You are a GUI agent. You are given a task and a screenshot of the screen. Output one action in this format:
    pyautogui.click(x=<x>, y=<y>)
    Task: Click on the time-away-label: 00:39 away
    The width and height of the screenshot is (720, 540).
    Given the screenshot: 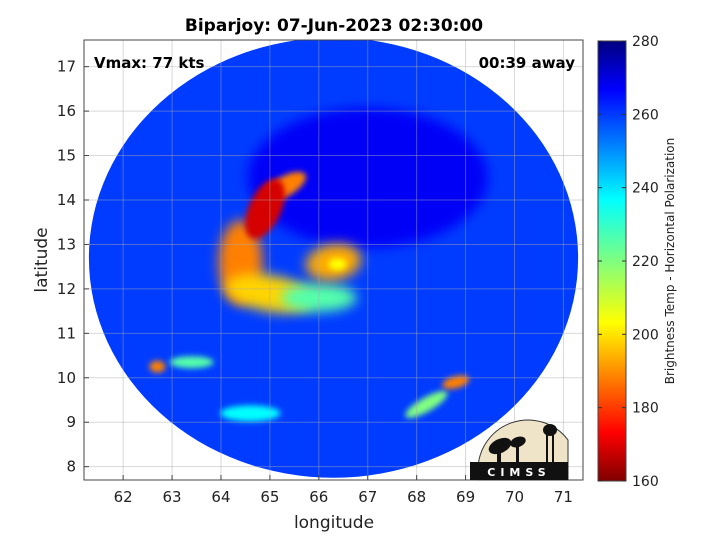 What is the action you would take?
    pyautogui.click(x=527, y=63)
    